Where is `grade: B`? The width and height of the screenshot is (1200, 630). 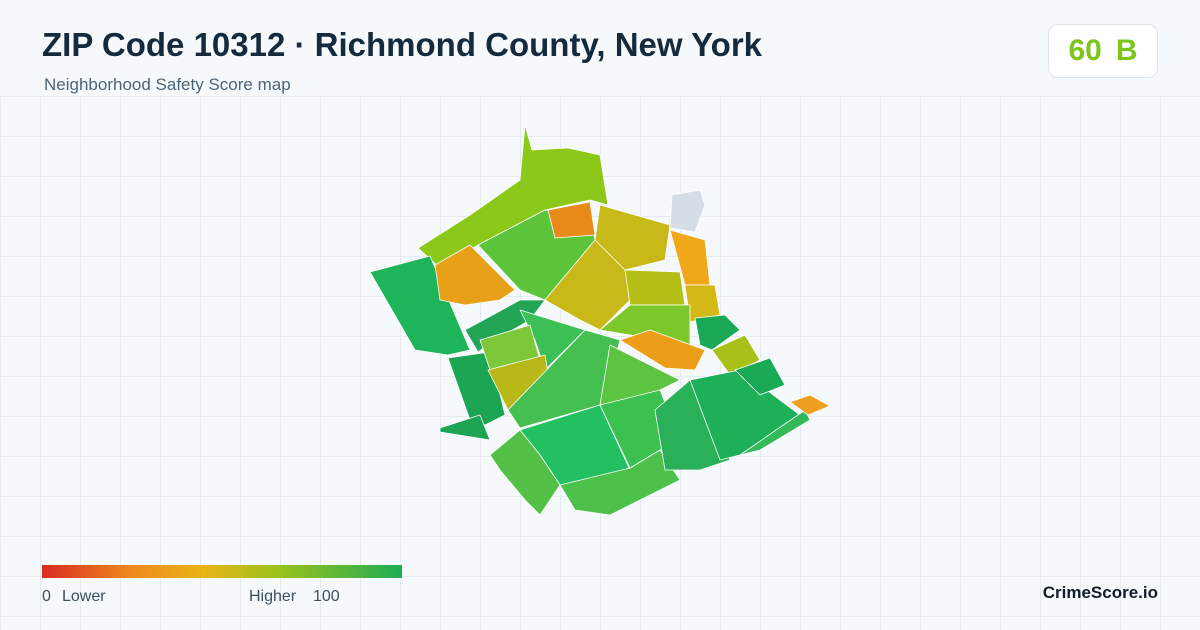 grade: B is located at coordinates (1126, 50).